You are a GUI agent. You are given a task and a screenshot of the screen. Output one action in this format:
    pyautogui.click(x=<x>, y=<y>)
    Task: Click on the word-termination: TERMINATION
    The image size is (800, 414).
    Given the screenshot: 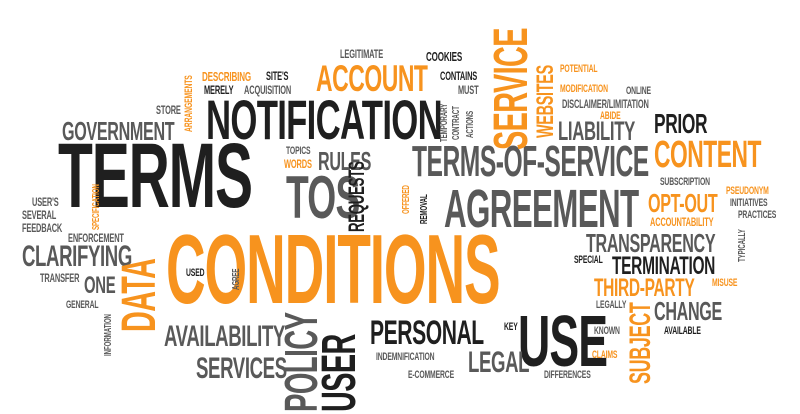 What is the action you would take?
    pyautogui.click(x=664, y=266)
    